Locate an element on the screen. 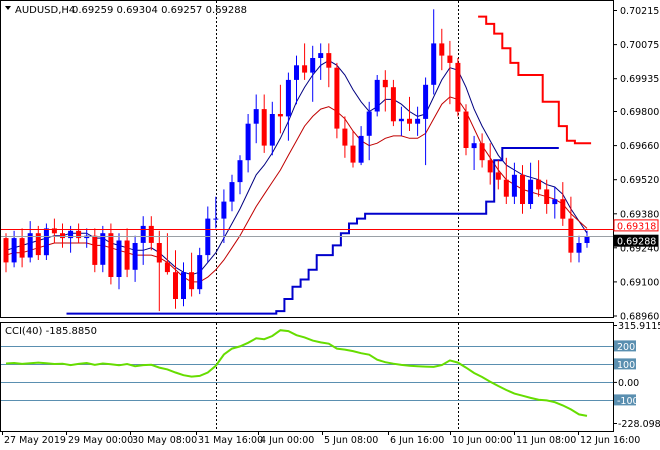 The image size is (660, 450). time-tick-label: 10 Jun 00:00 is located at coordinates (482, 440).